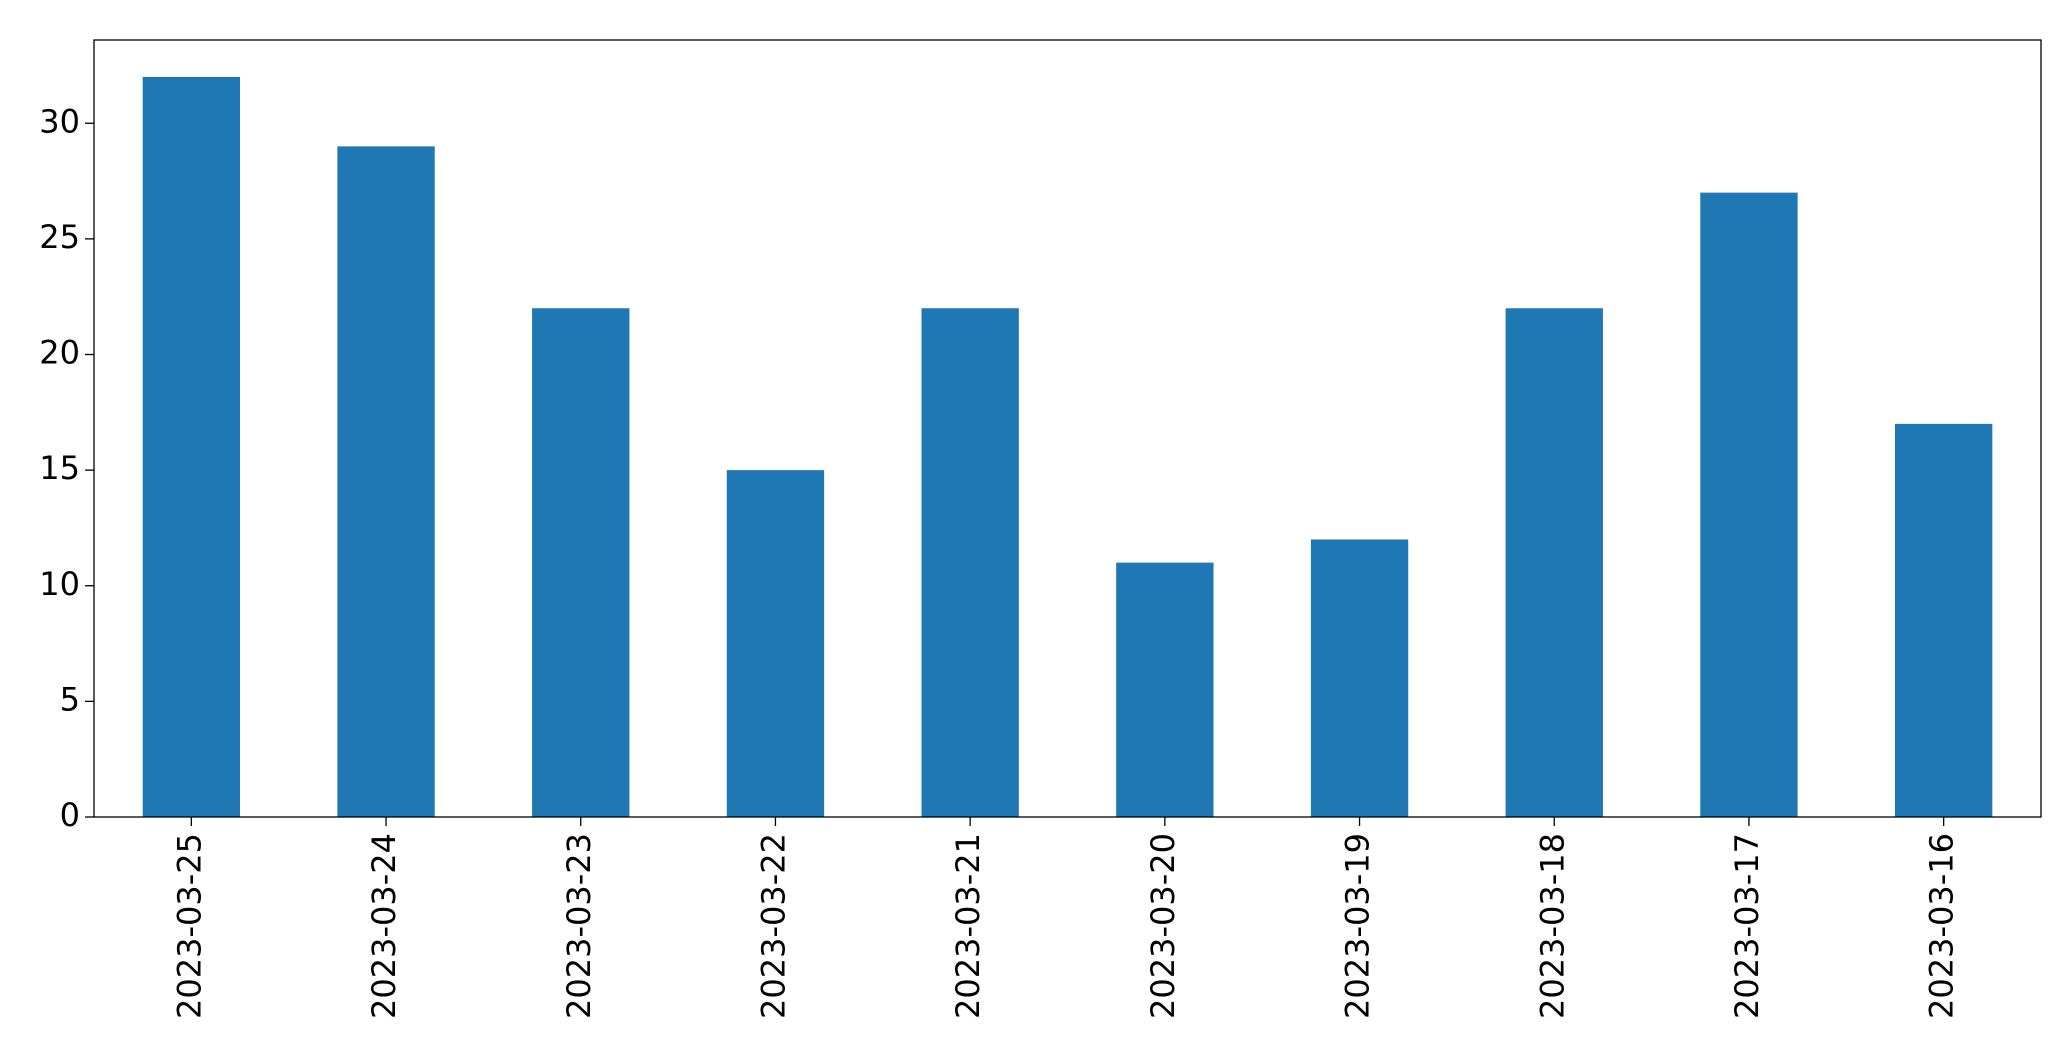 The image size is (2071, 1061). I want to click on x-tick-label: 2023-03-25, so click(189, 926).